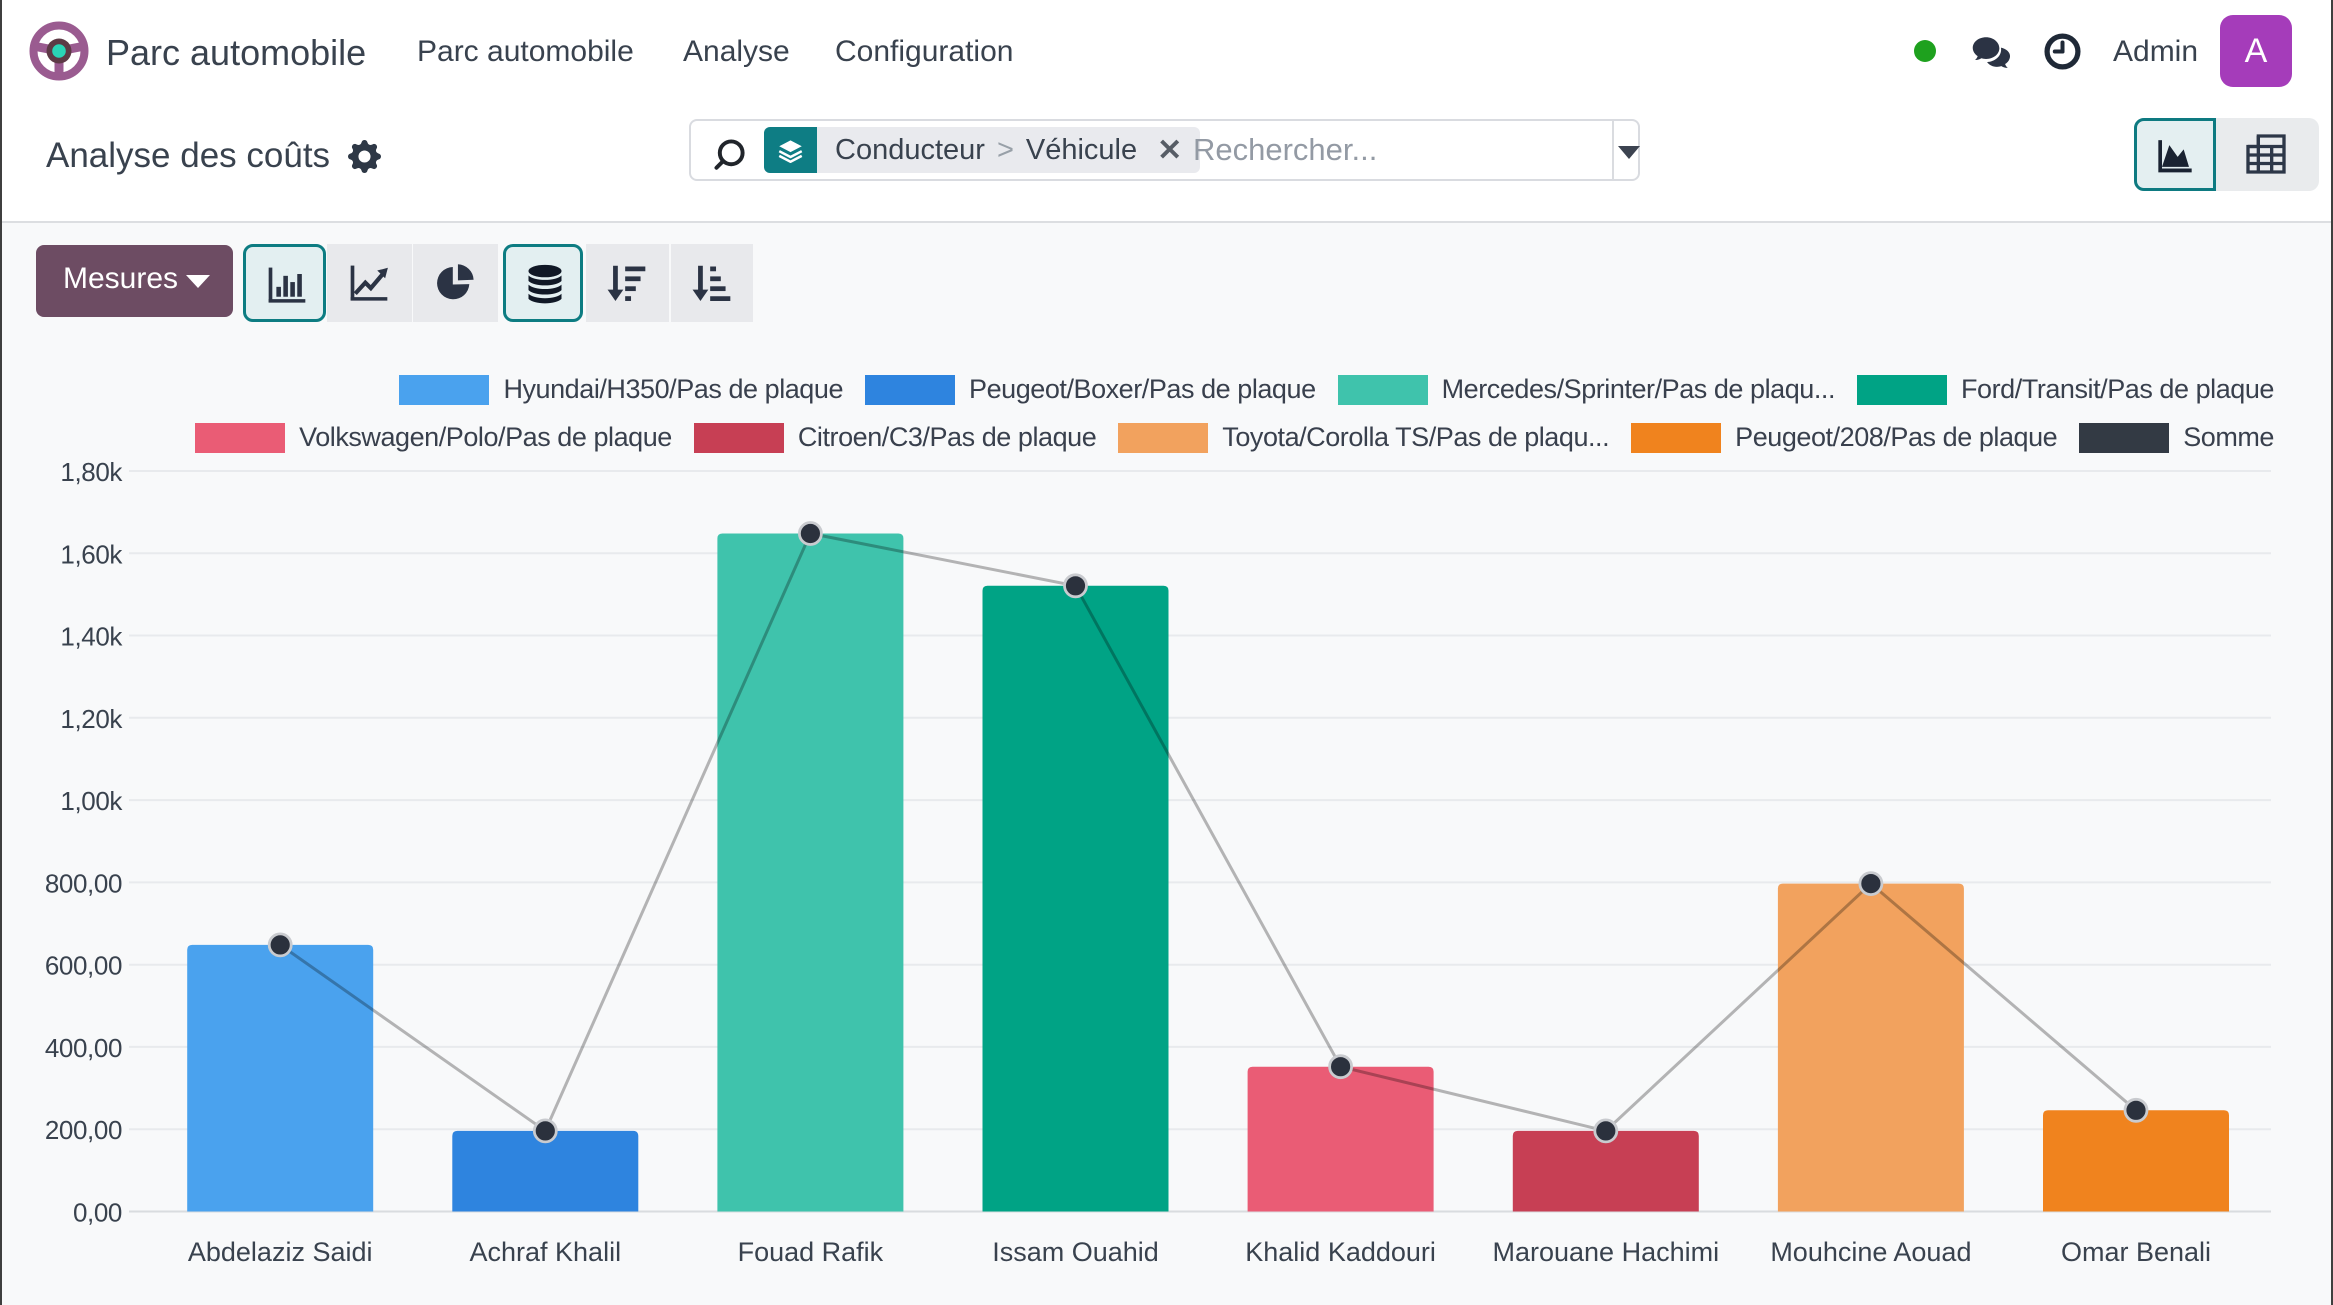 The image size is (2333, 1305). What do you see at coordinates (1605, 1252) in the screenshot?
I see `svg-text: Marouane Hachimi` at bounding box center [1605, 1252].